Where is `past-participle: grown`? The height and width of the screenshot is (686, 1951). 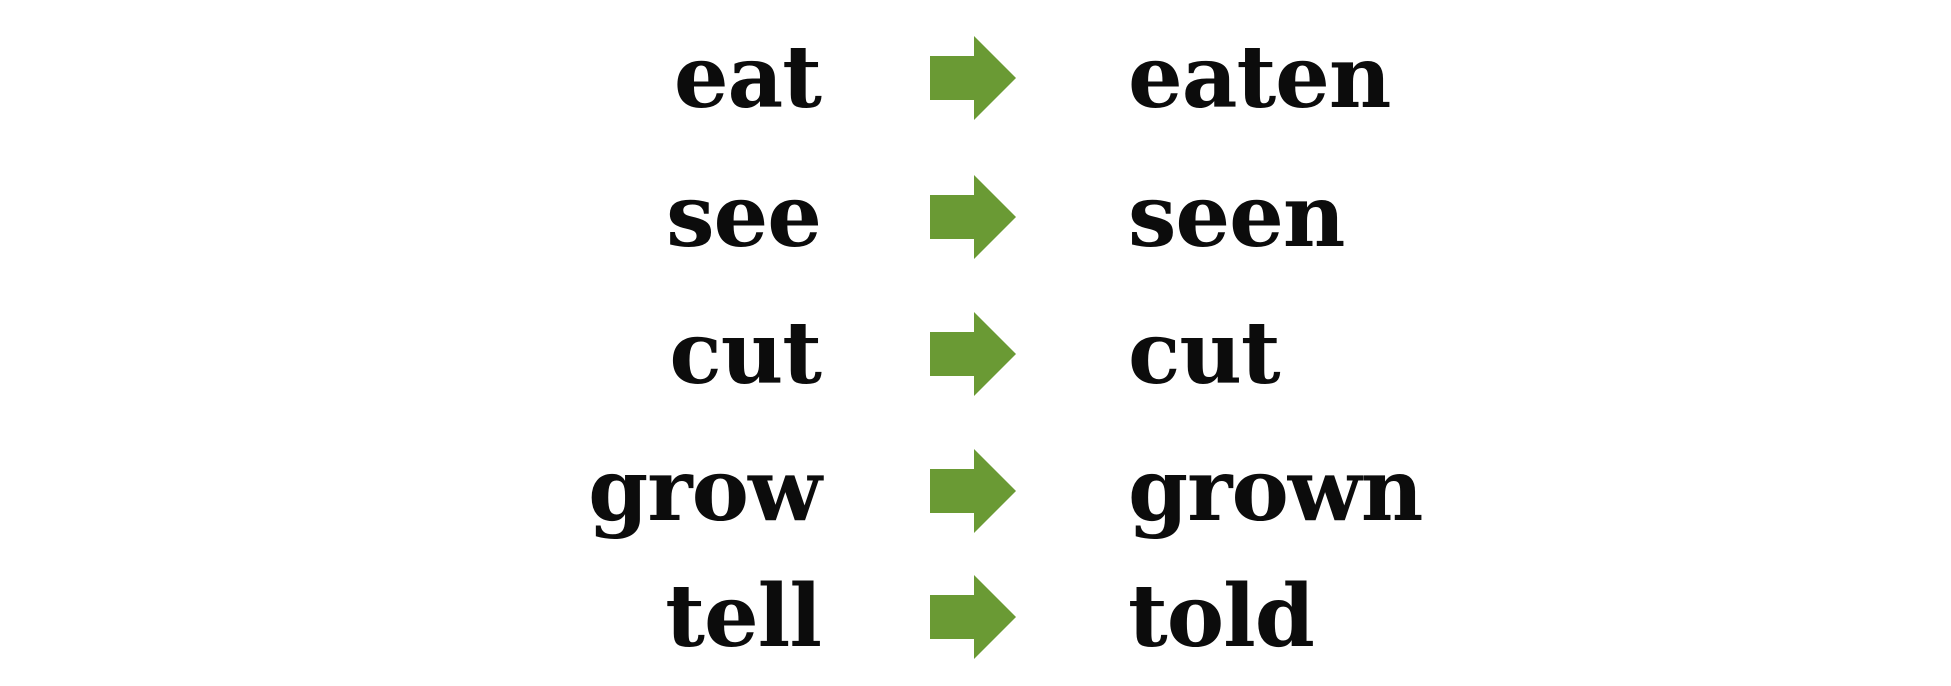 past-participle: grown is located at coordinates (1275, 490).